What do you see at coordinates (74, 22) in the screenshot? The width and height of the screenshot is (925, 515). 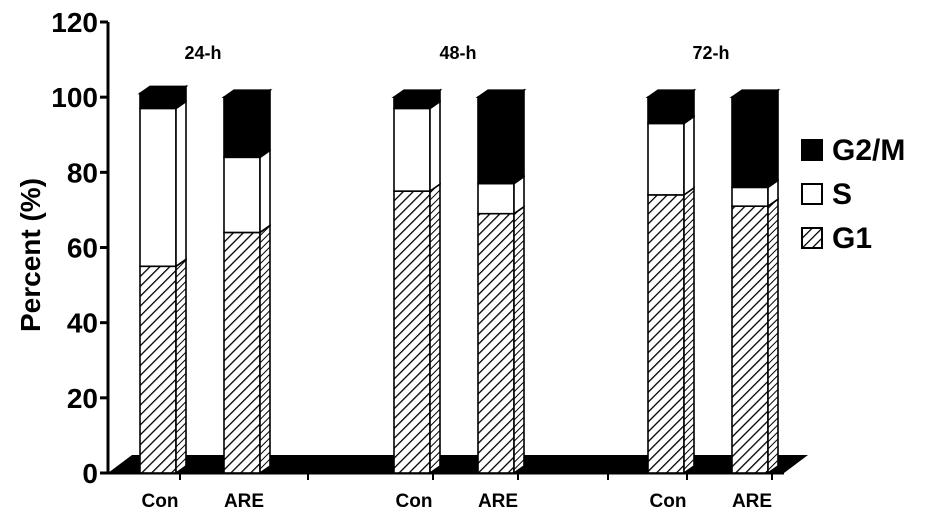 I see `y-tick-label: 120` at bounding box center [74, 22].